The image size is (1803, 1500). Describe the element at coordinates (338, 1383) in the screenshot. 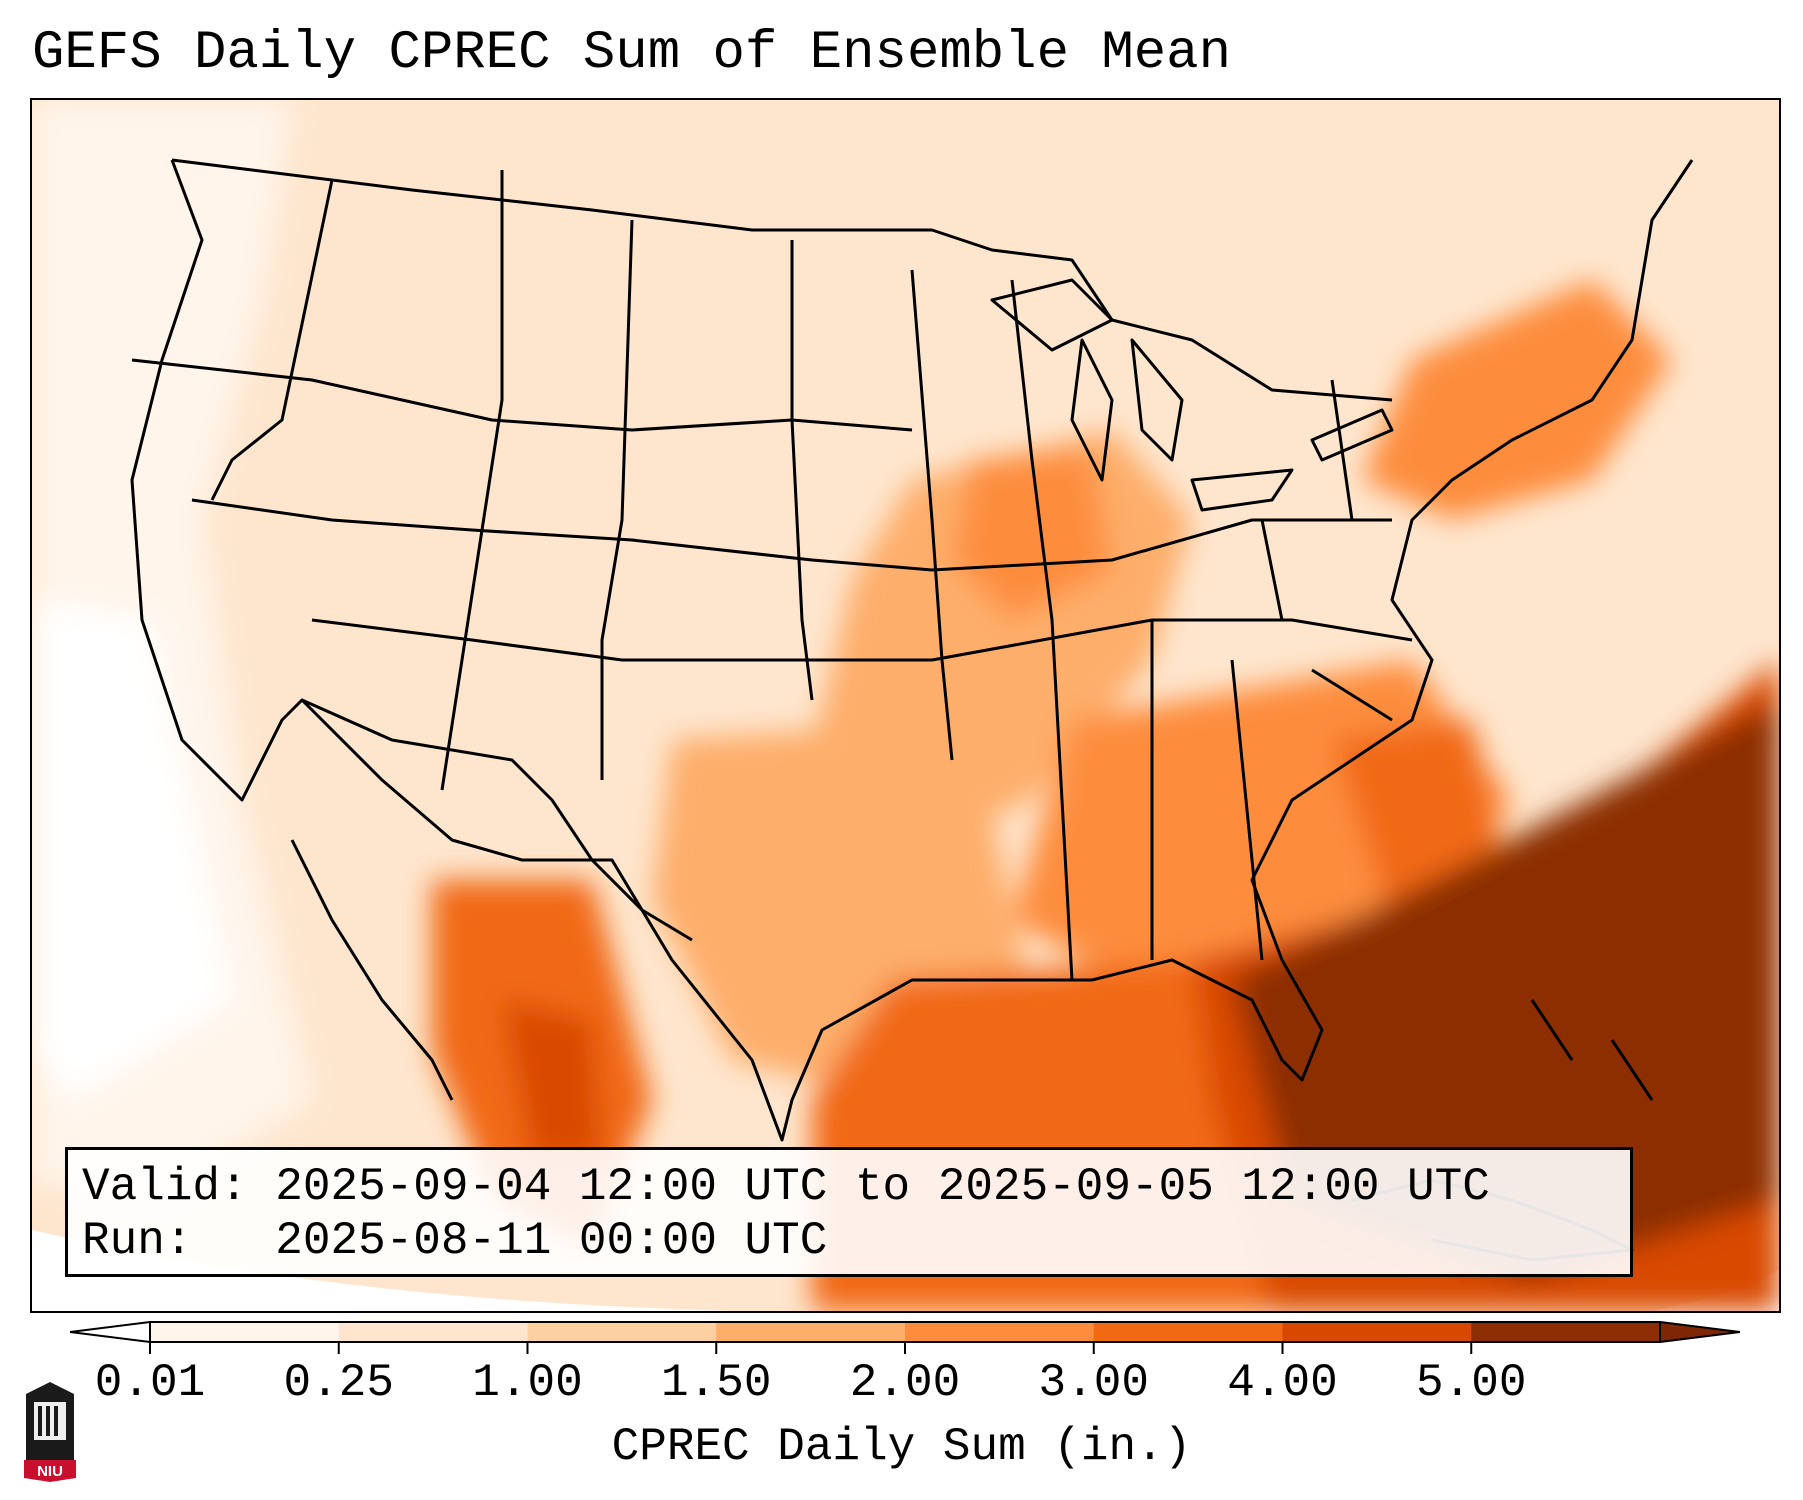

I see `colorbar-tick-label: 0.25` at that location.